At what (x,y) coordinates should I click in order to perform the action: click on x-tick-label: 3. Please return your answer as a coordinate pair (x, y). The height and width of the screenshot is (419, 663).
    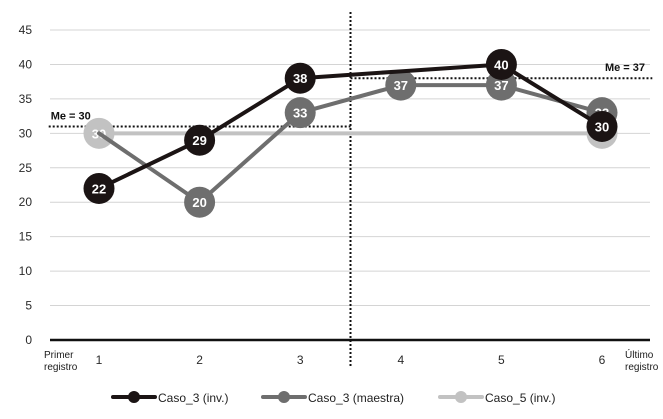
    Looking at the image, I should click on (300, 360).